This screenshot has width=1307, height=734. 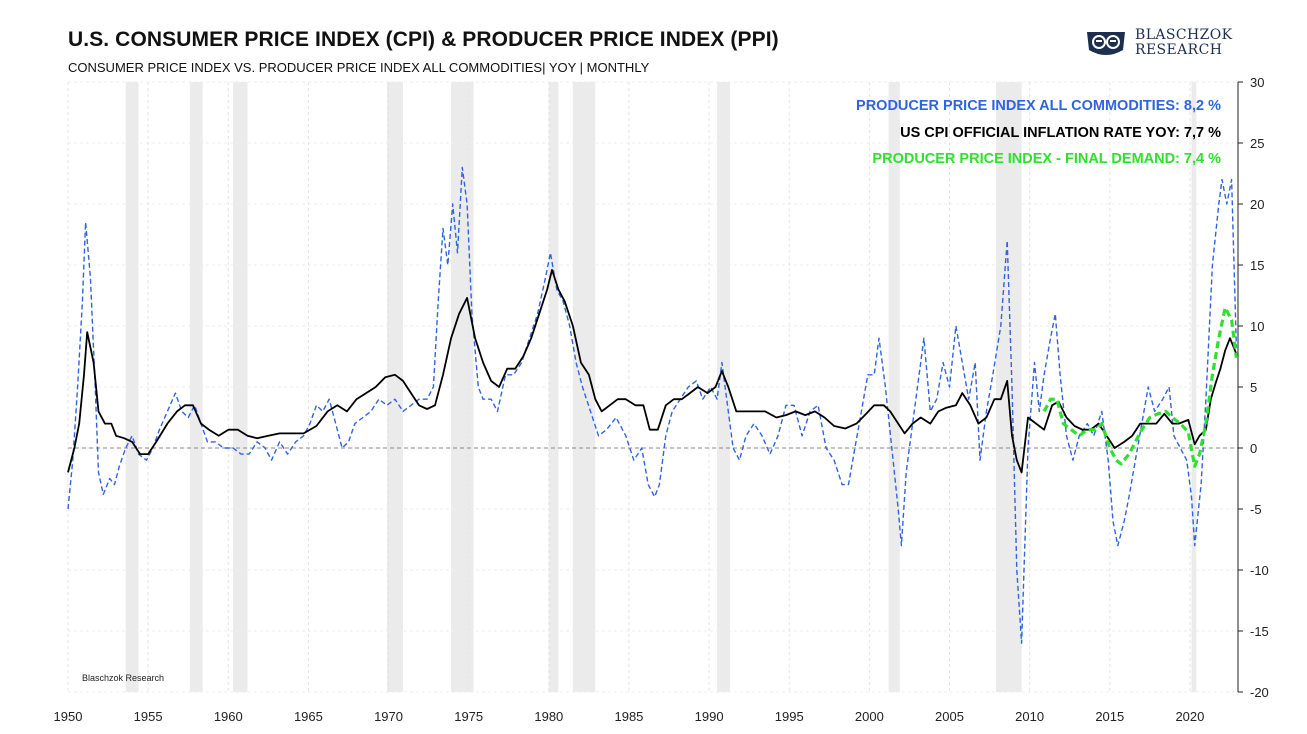 I want to click on y-tick-label-10: 10, so click(x=1257, y=326).